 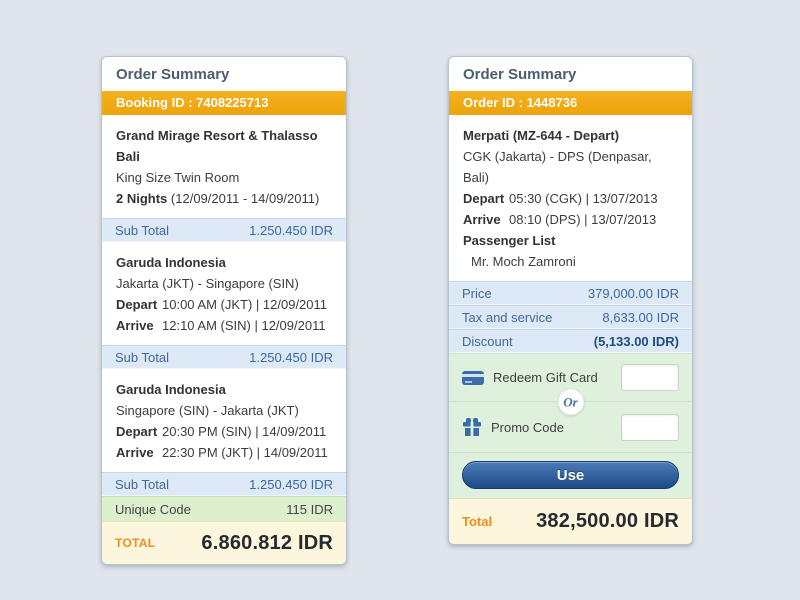 What do you see at coordinates (207, 410) in the screenshot?
I see `flight-route: Singapore (SIN) - Jakarta (JKT)` at bounding box center [207, 410].